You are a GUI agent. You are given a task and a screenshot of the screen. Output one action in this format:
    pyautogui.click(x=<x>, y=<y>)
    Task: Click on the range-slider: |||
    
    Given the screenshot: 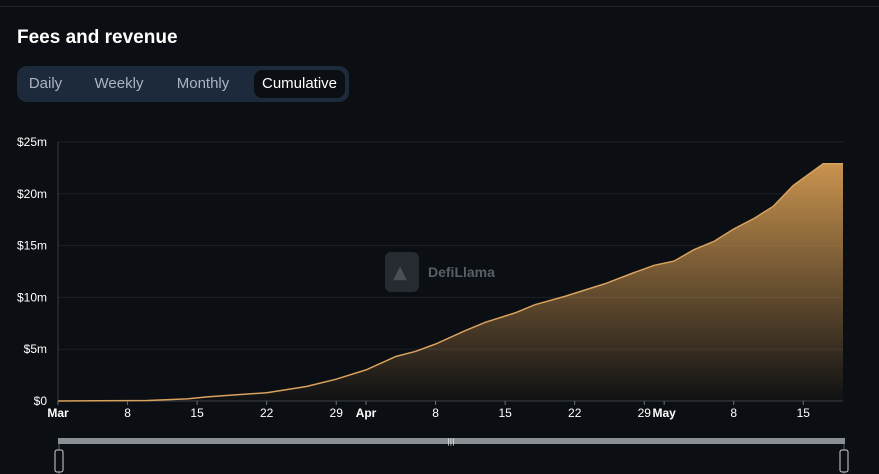 What is the action you would take?
    pyautogui.click(x=451, y=456)
    